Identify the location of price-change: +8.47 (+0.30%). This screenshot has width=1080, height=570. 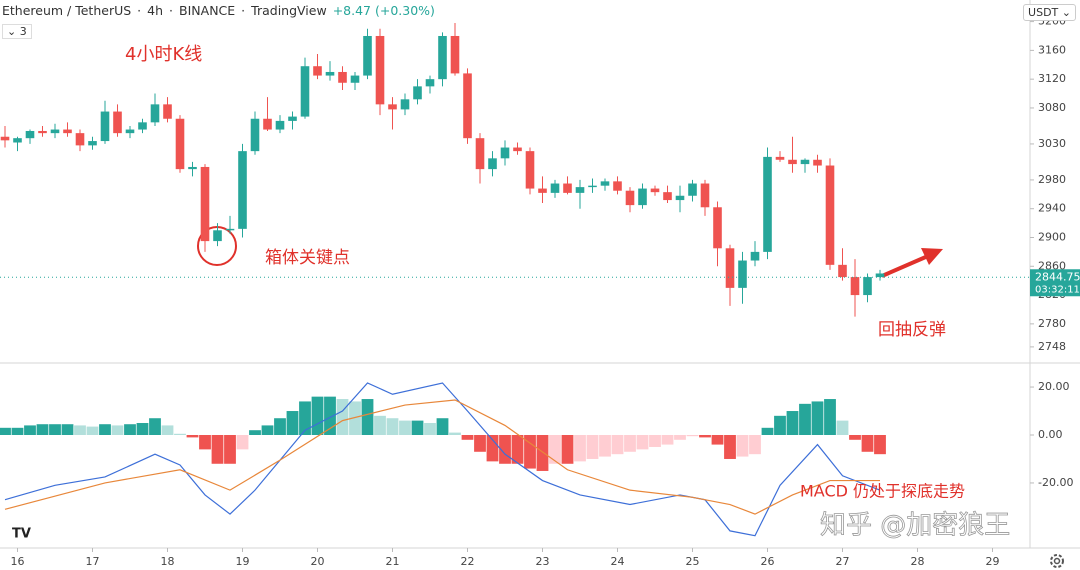
(383, 10).